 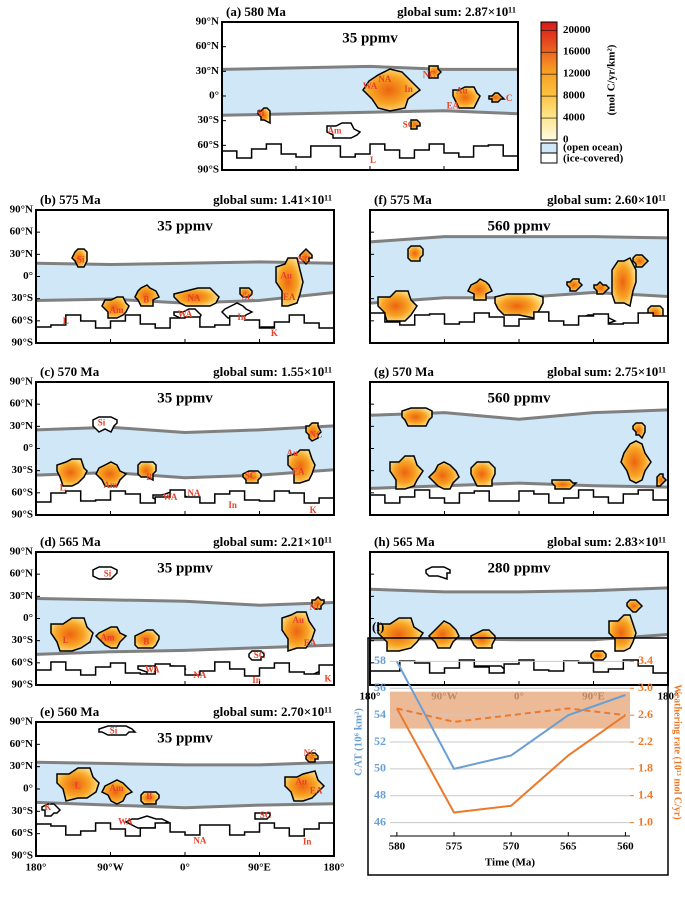 What do you see at coordinates (378, 626) in the screenshot?
I see `panel-label: (i)` at bounding box center [378, 626].